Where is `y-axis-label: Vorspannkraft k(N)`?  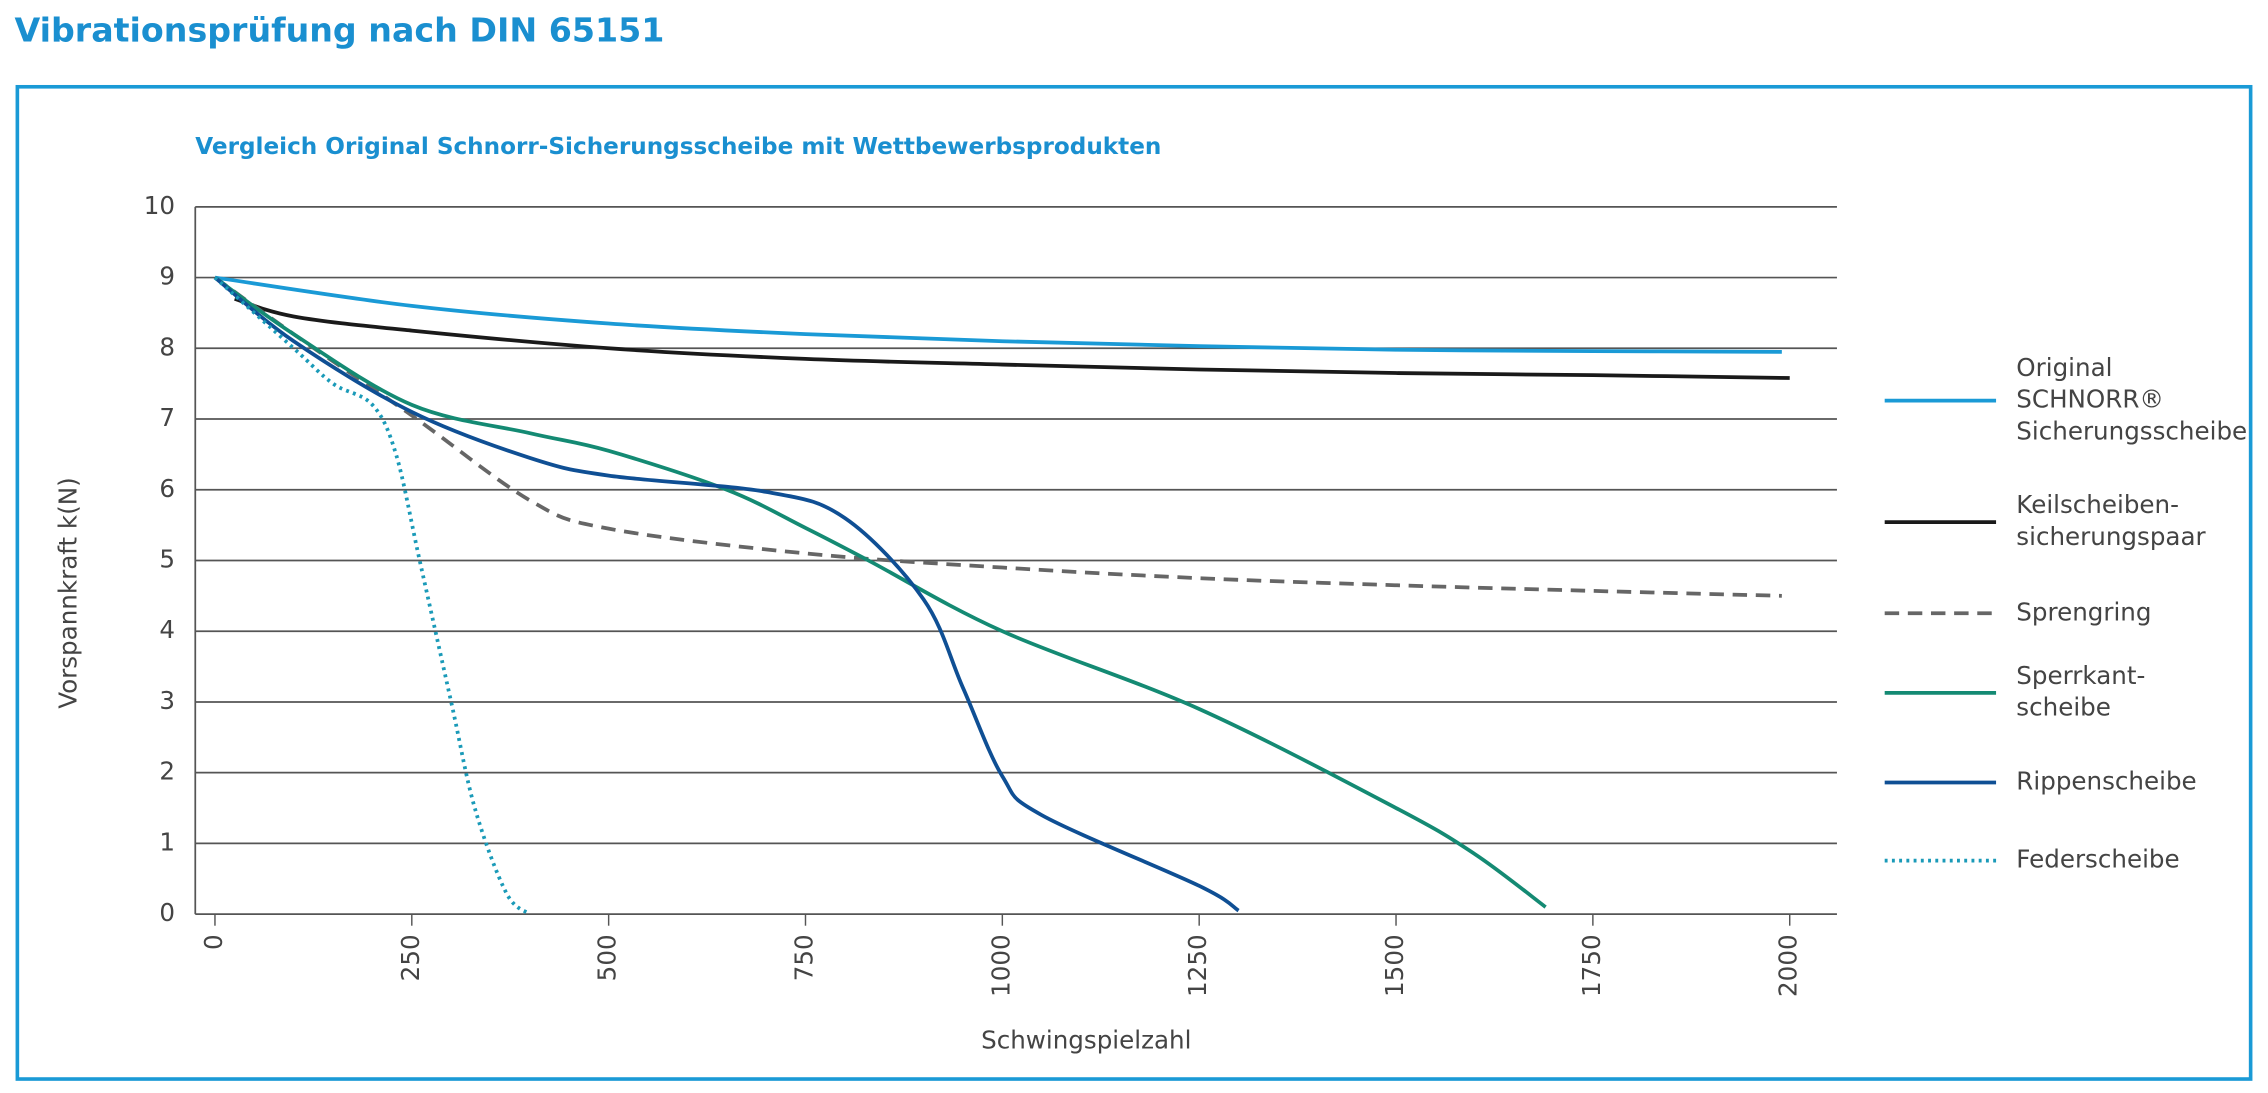 y-axis-label: Vorspannkraft k(N) is located at coordinates (67, 593).